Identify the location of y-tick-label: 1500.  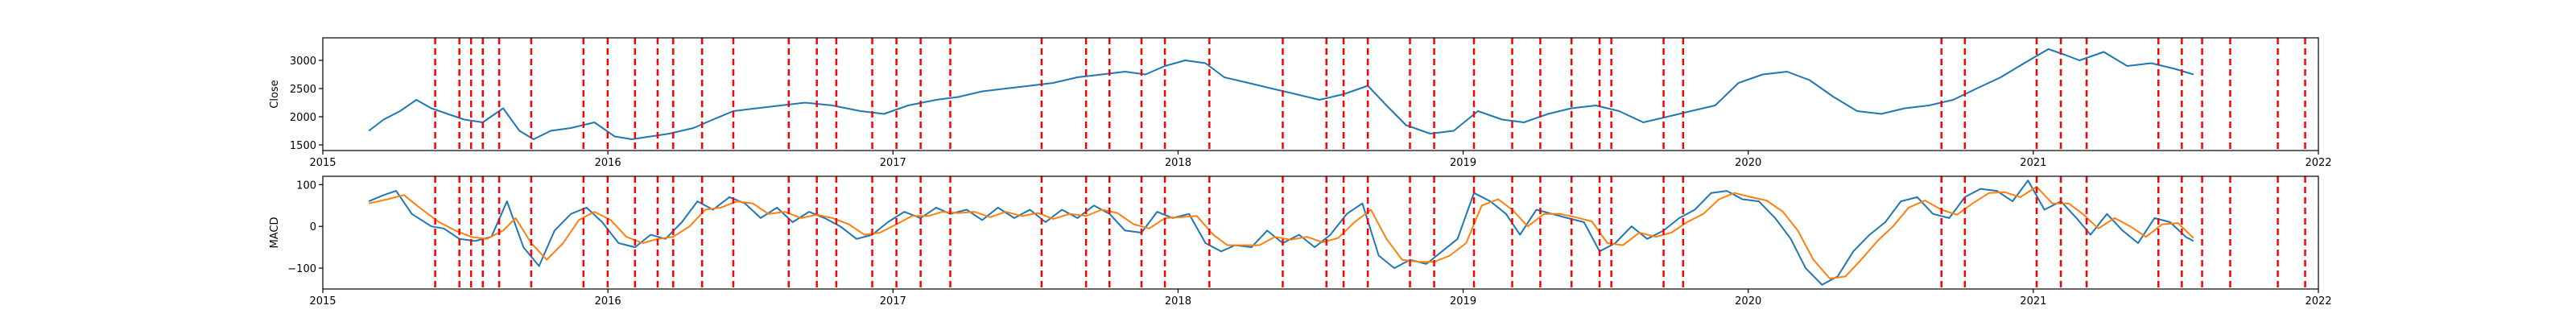
(303, 146).